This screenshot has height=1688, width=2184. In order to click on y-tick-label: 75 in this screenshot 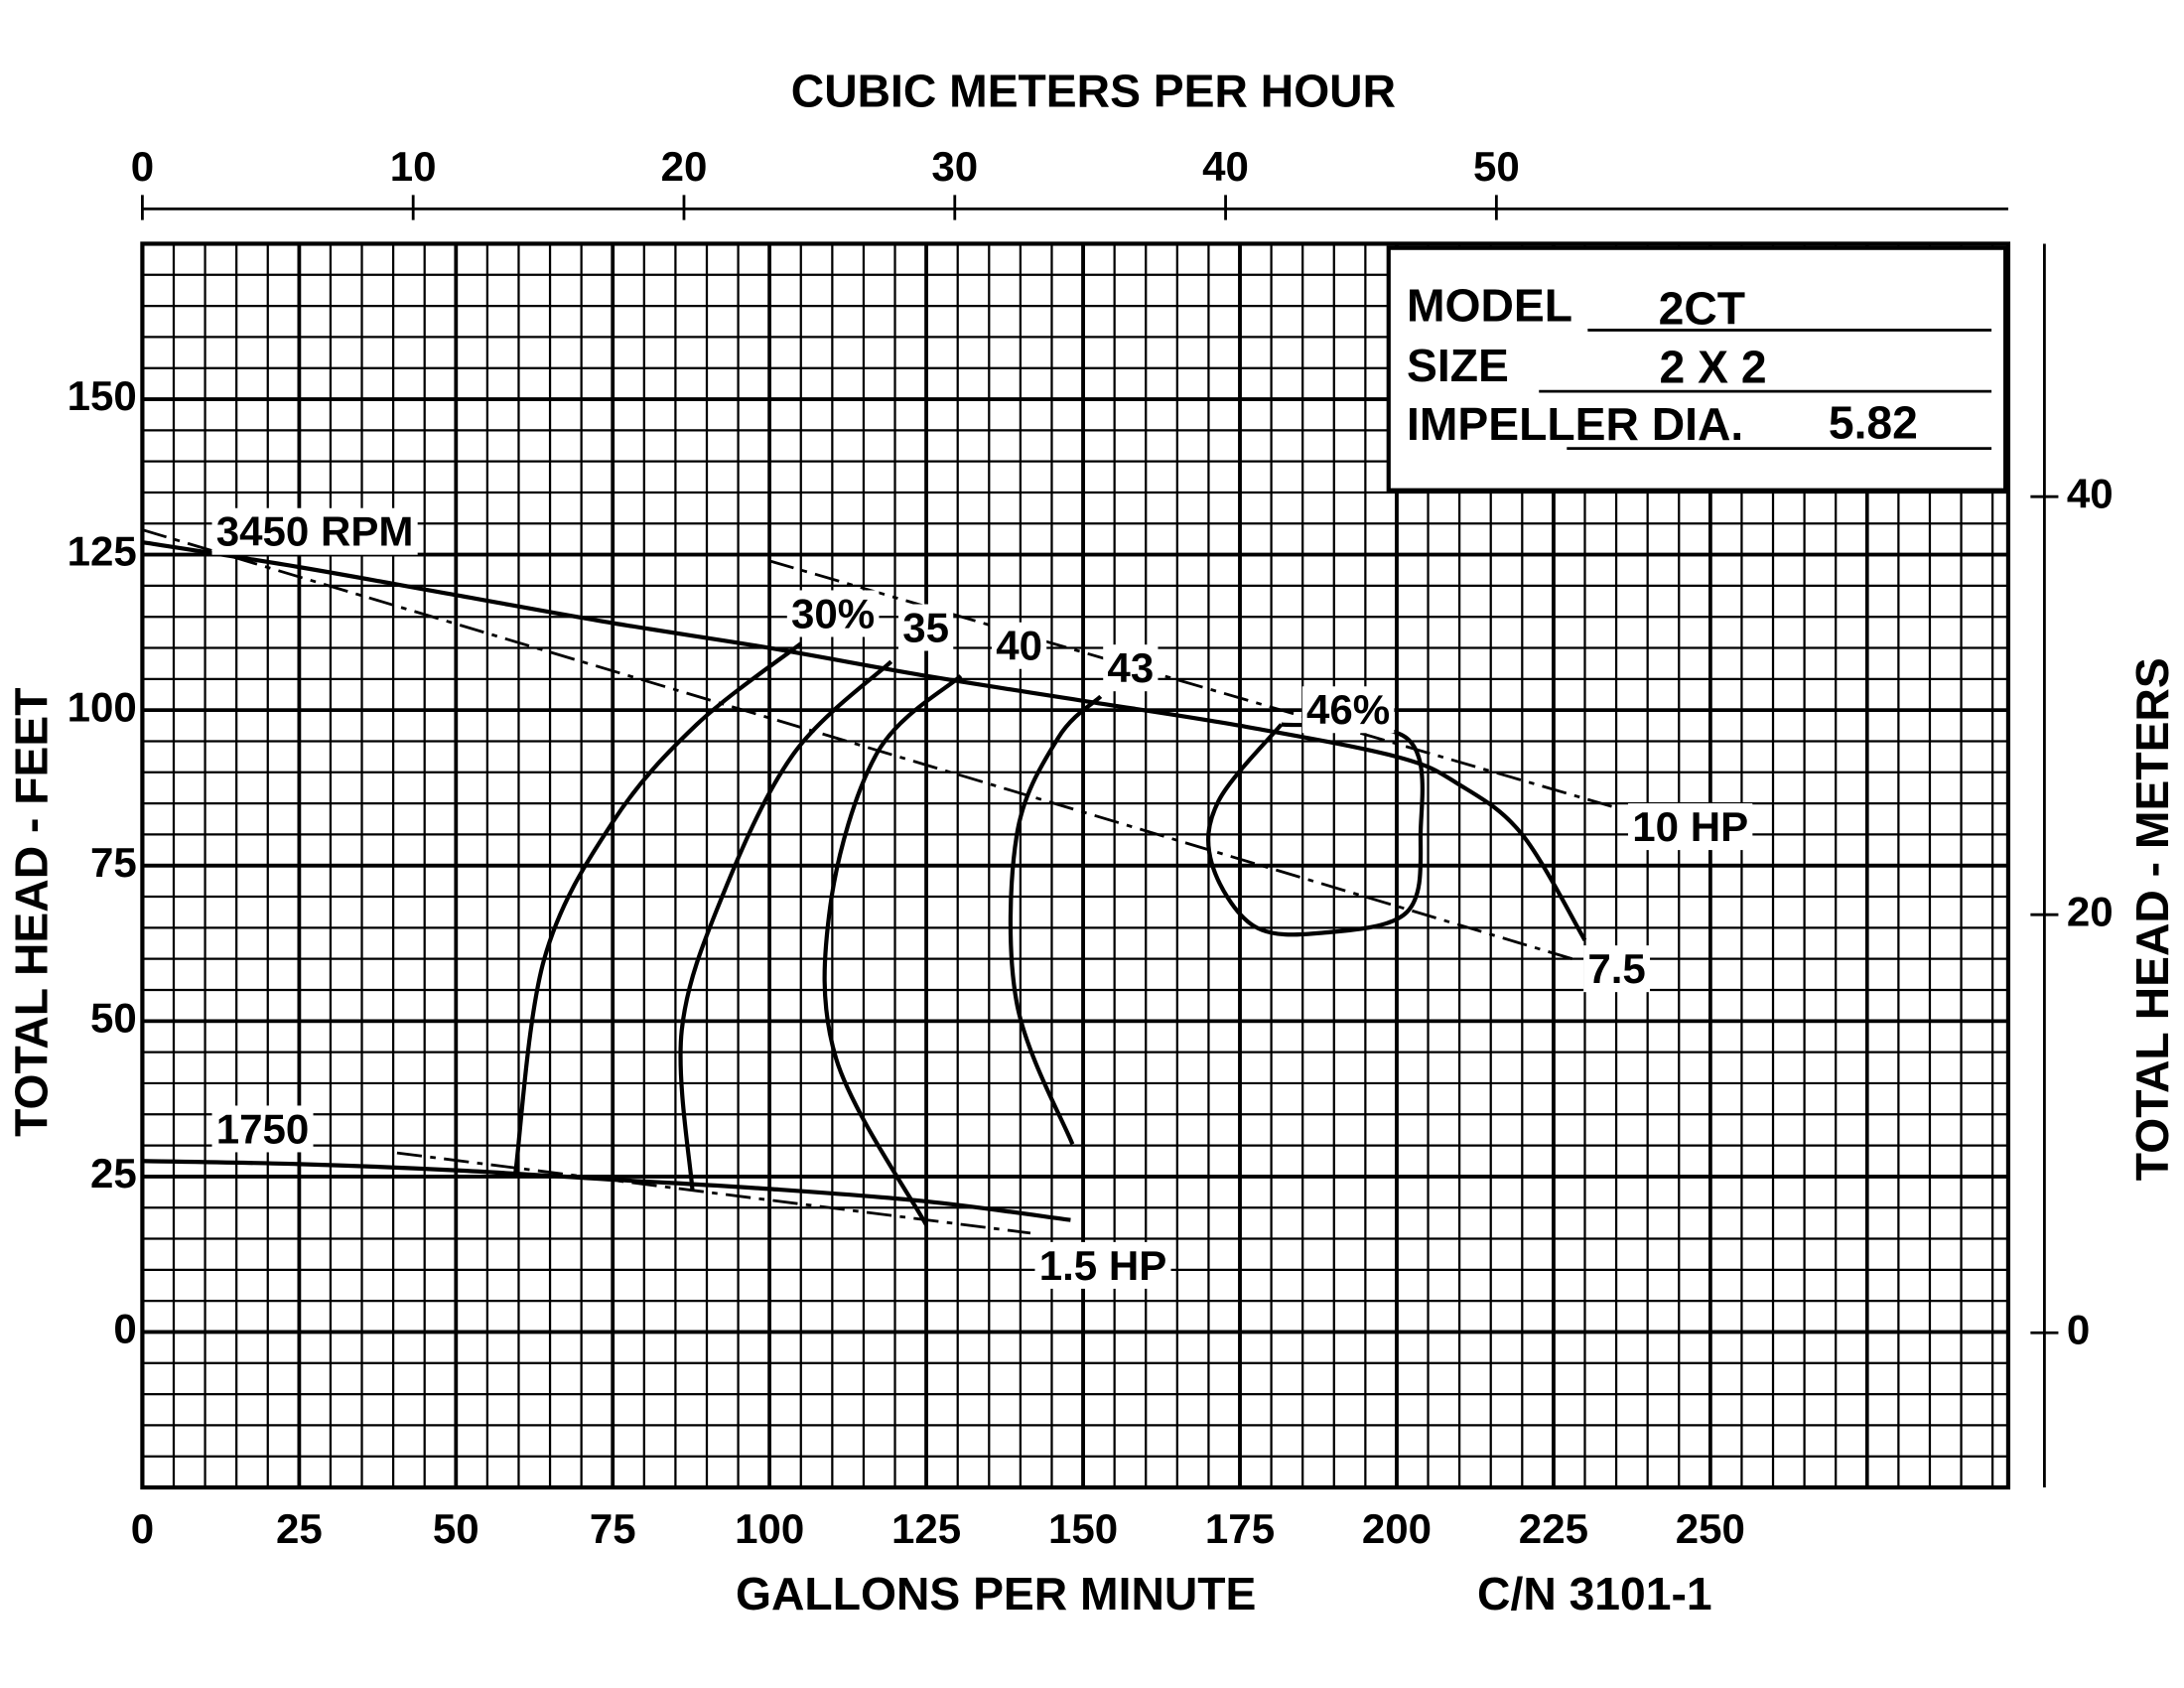, I will do `click(113, 862)`.